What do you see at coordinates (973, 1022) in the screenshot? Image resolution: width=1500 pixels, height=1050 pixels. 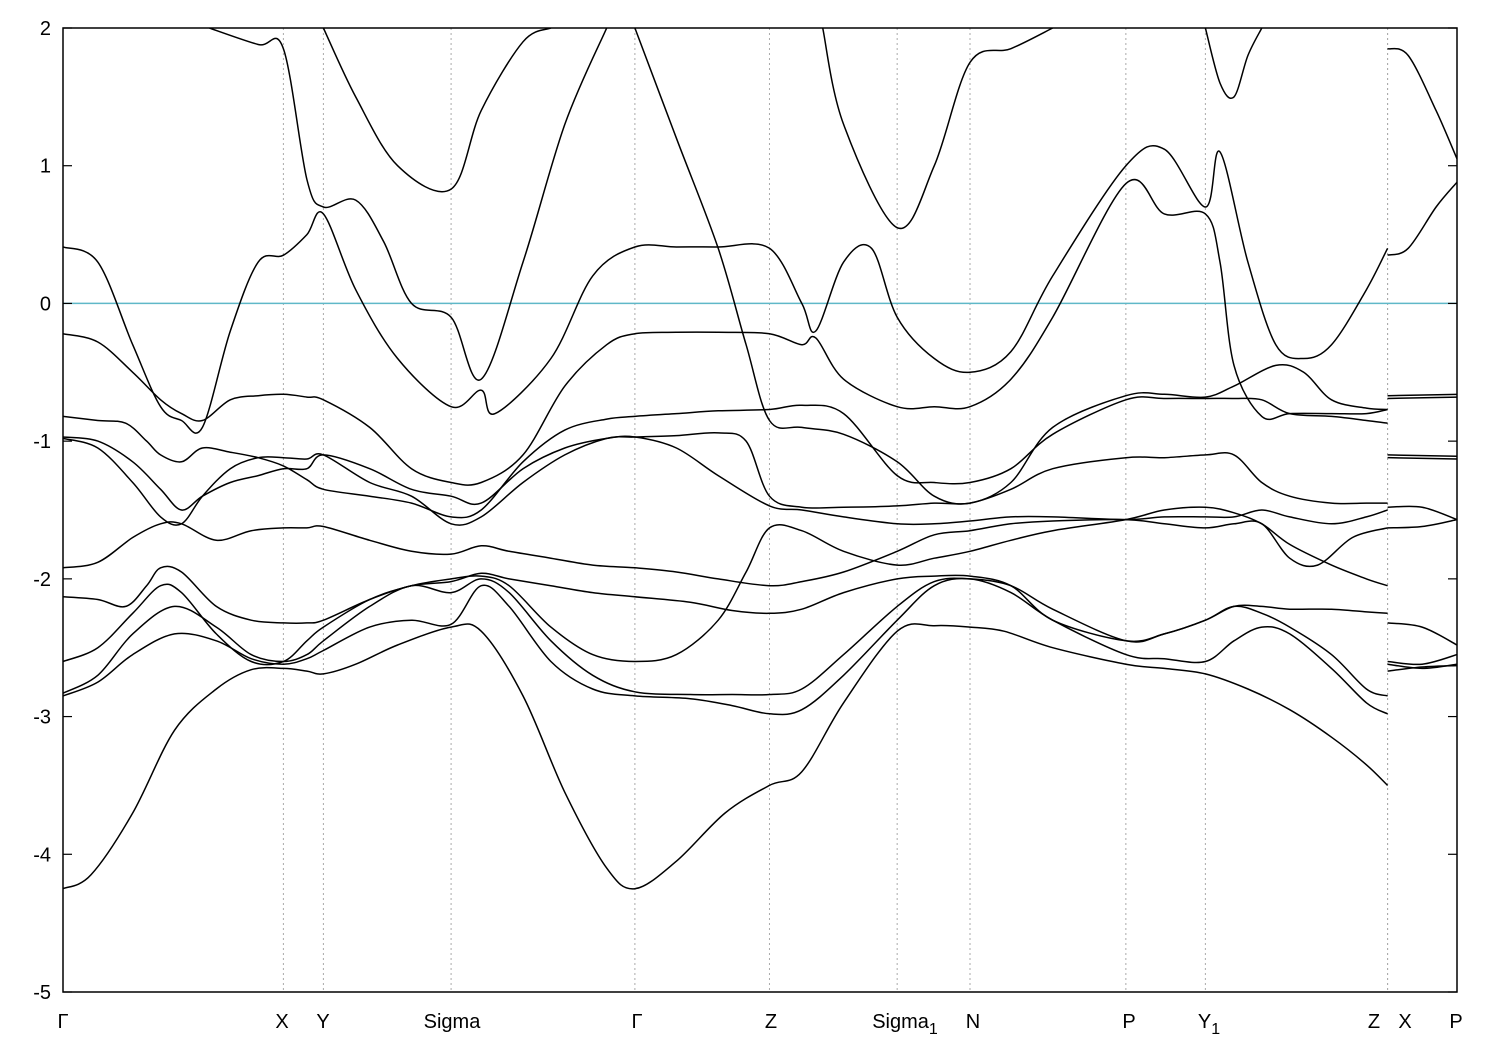 I see `x-tick-label: N` at bounding box center [973, 1022].